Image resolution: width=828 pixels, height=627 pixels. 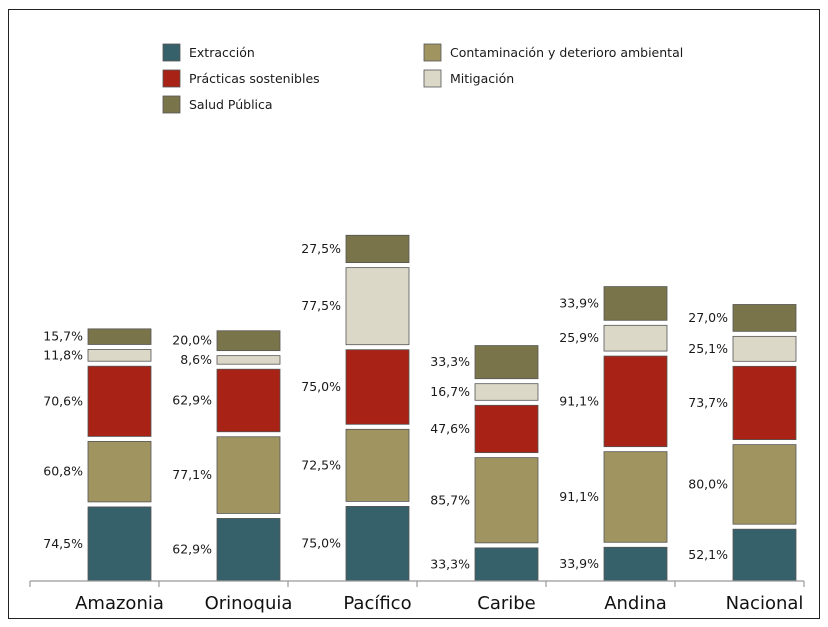 I want to click on legend-item-practicas-sostenibles: Prácticas sostenibles, so click(x=241, y=78).